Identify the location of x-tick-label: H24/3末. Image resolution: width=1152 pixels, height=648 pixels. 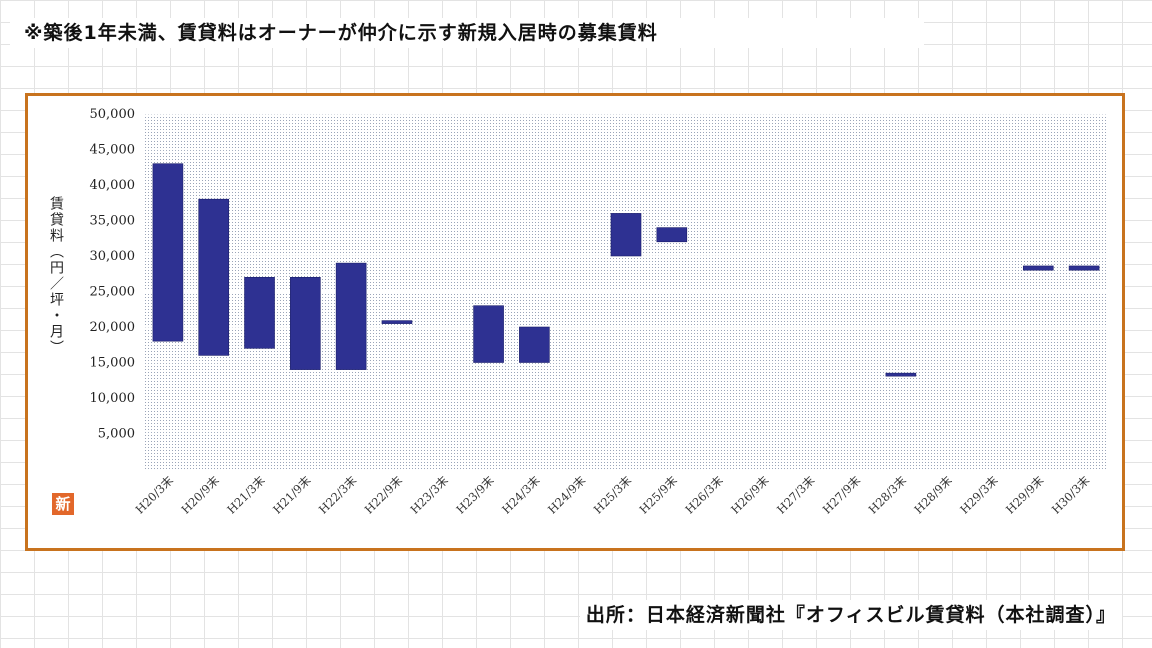
(521, 495).